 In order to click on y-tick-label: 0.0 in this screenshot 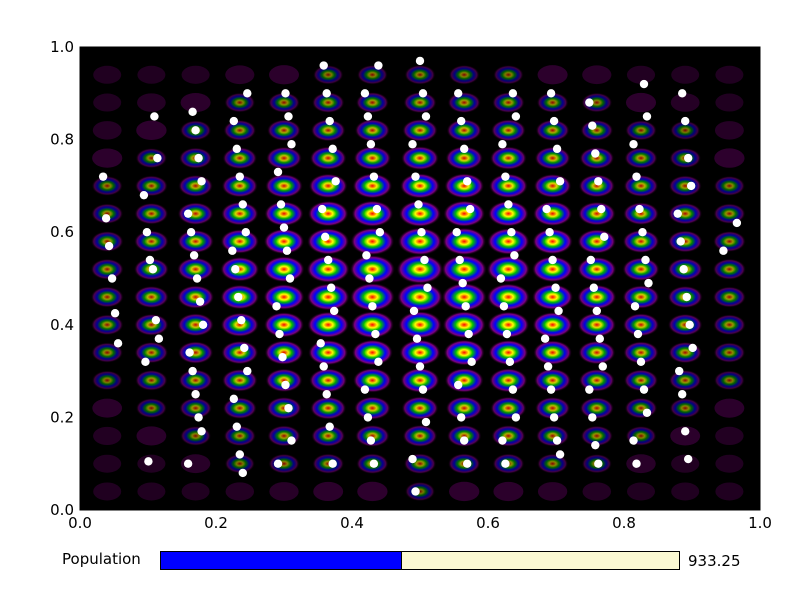, I will do `click(62, 510)`.